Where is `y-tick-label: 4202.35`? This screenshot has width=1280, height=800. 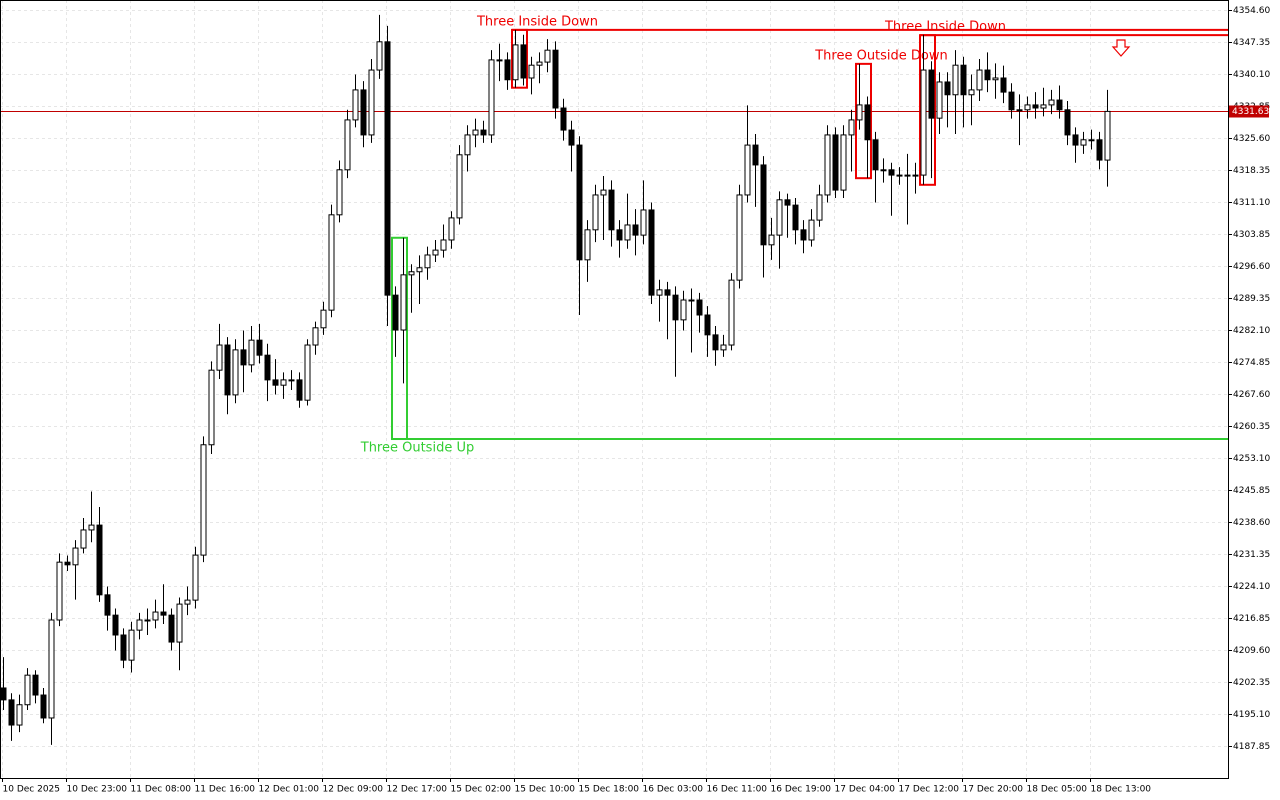 y-tick-label: 4202.35 is located at coordinates (1251, 683).